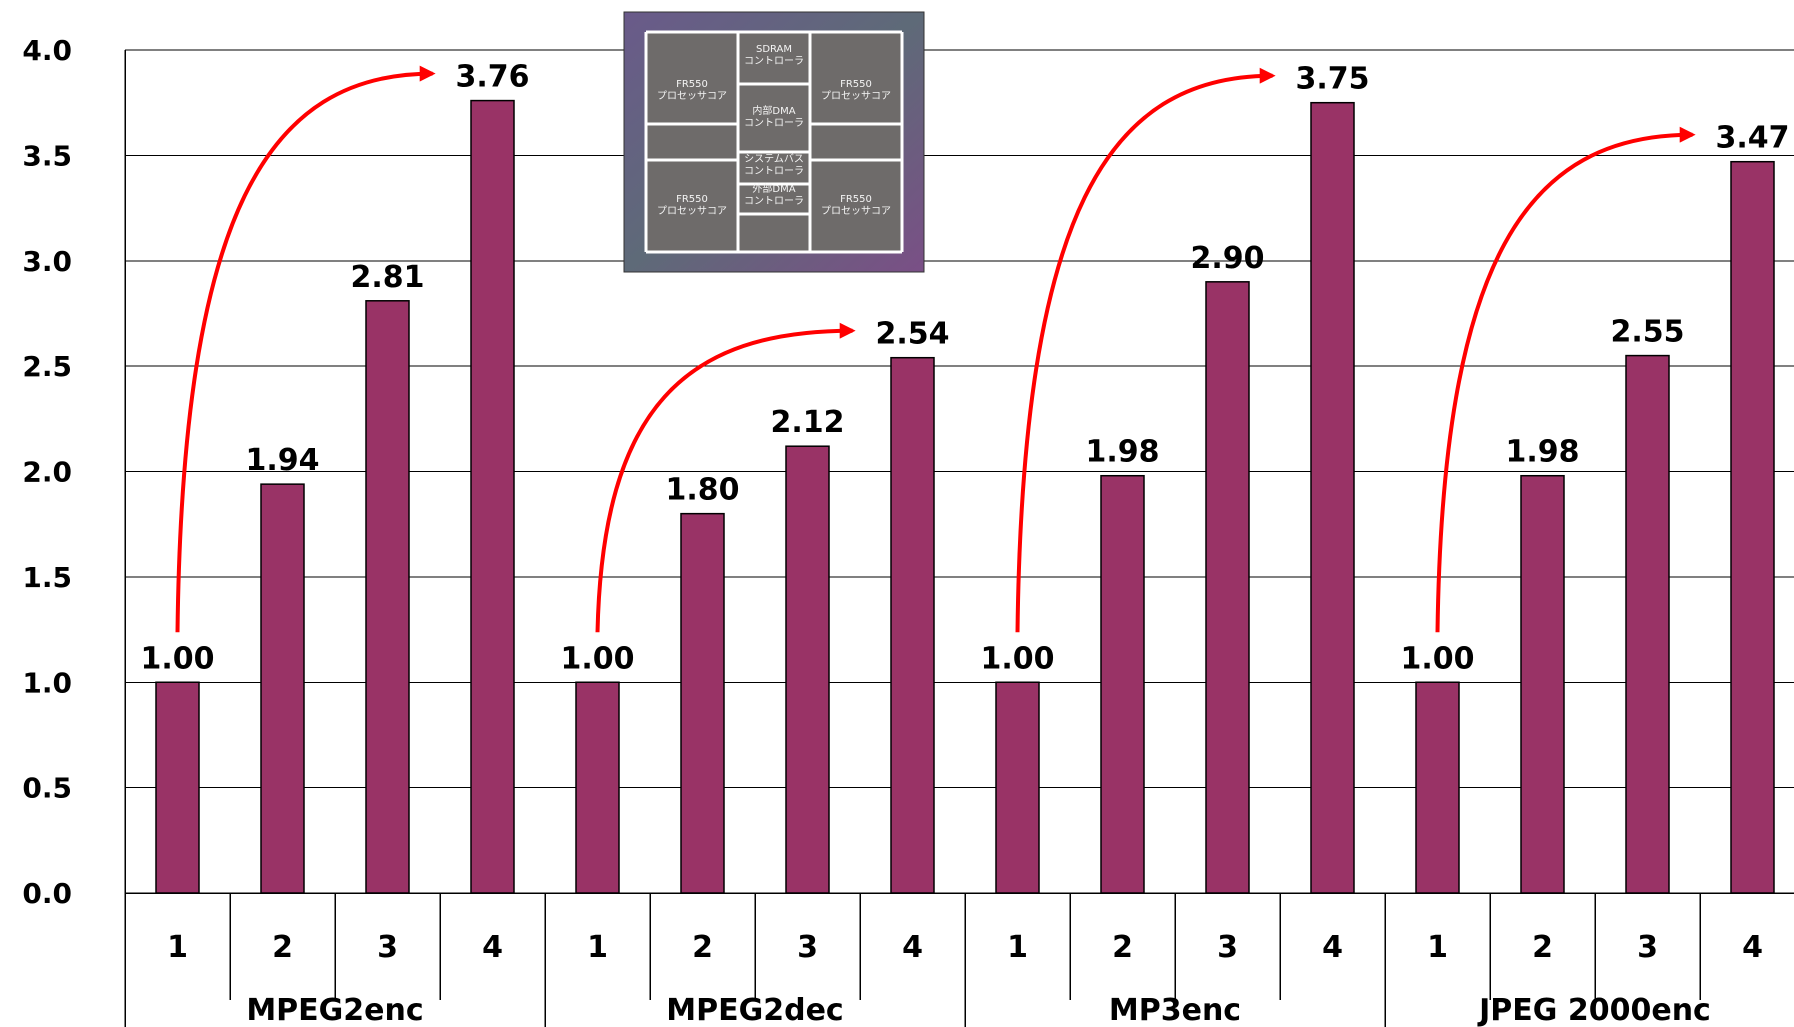 The width and height of the screenshot is (1794, 1027). Describe the element at coordinates (47, 893) in the screenshot. I see `y-tick-label: 0.0` at that location.